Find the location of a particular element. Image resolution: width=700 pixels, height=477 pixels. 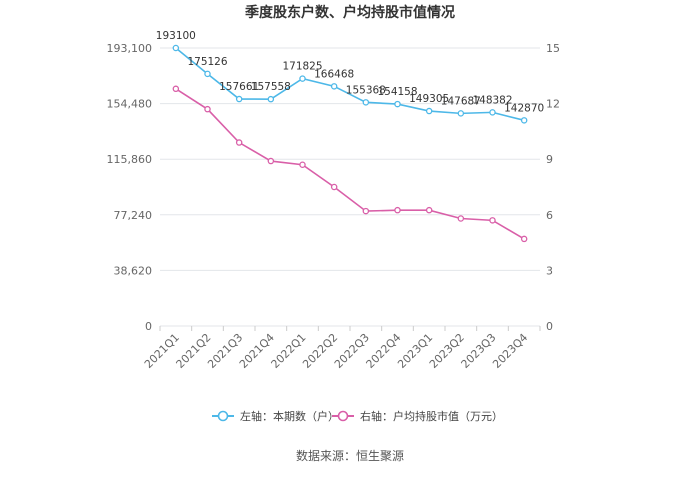

legend-item-label: 右轴：户均持股市值（万元） is located at coordinates (431, 416).